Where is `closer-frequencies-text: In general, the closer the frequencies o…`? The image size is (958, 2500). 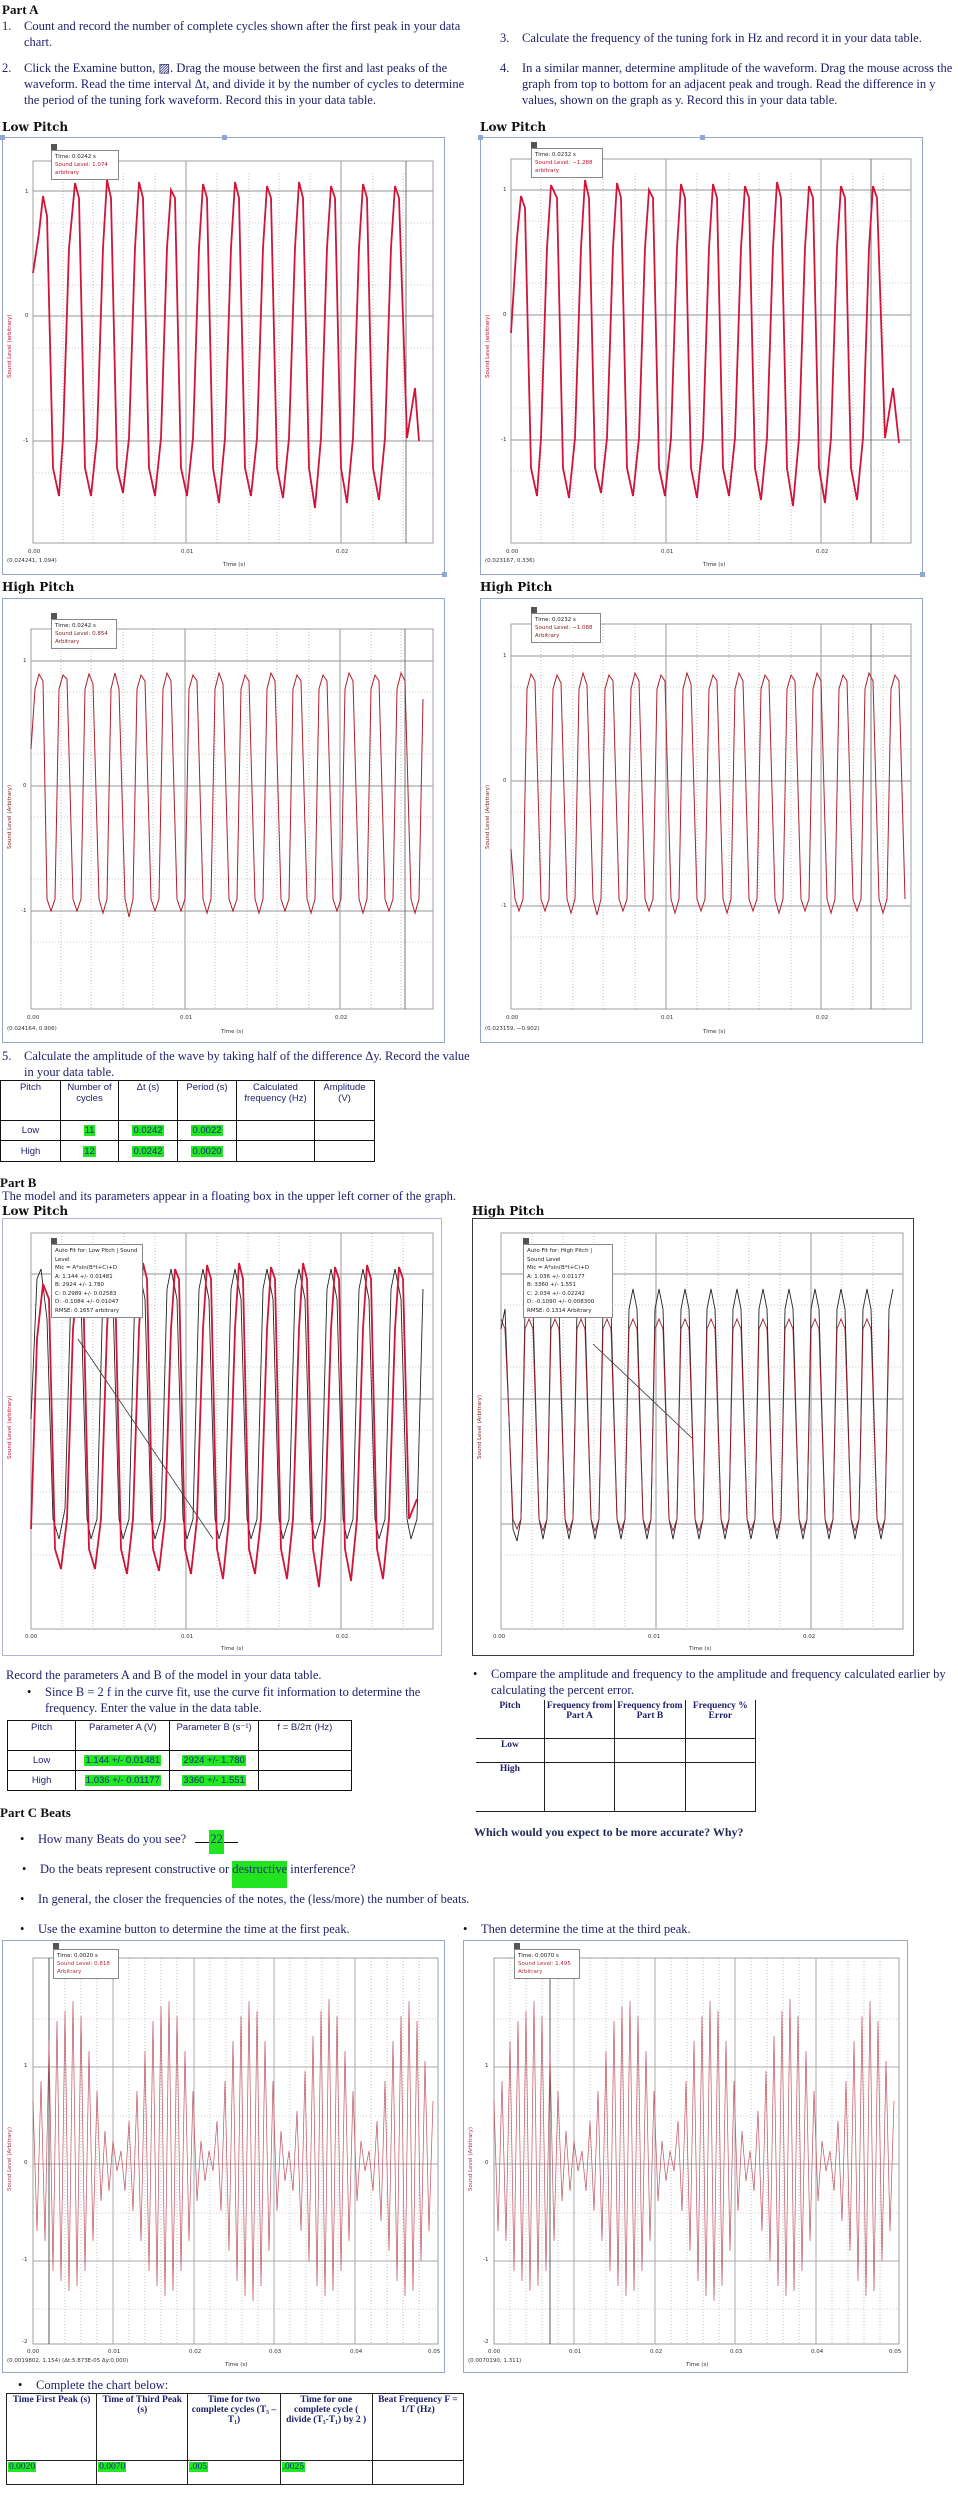
closer-frequencies-text: In general, the closer the frequencies o… is located at coordinates (244, 1899).